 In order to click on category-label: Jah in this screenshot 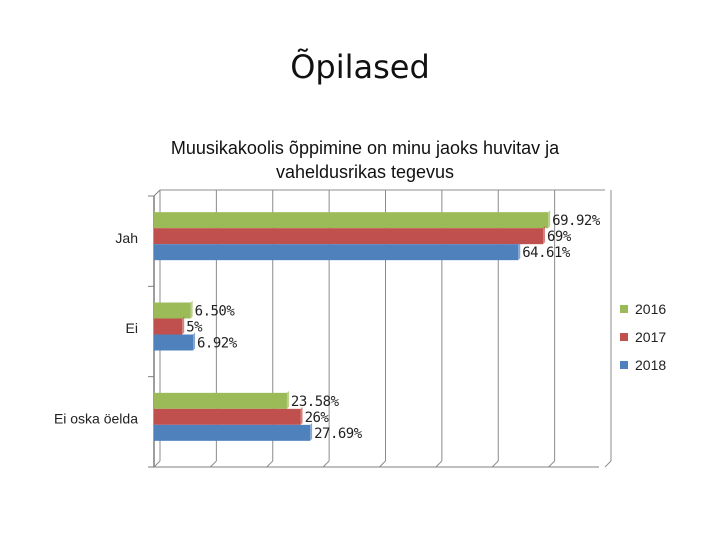, I will do `click(126, 238)`.